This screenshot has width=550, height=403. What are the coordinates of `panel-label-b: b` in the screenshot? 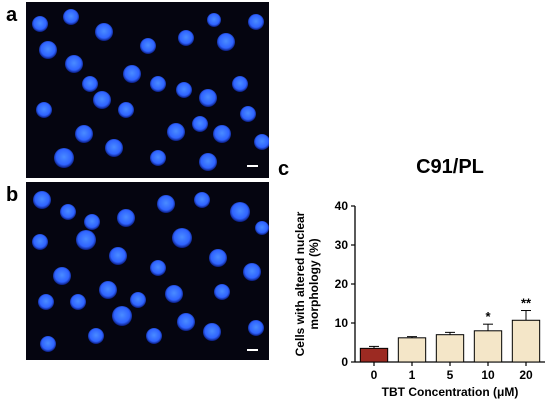 It's located at (12, 195).